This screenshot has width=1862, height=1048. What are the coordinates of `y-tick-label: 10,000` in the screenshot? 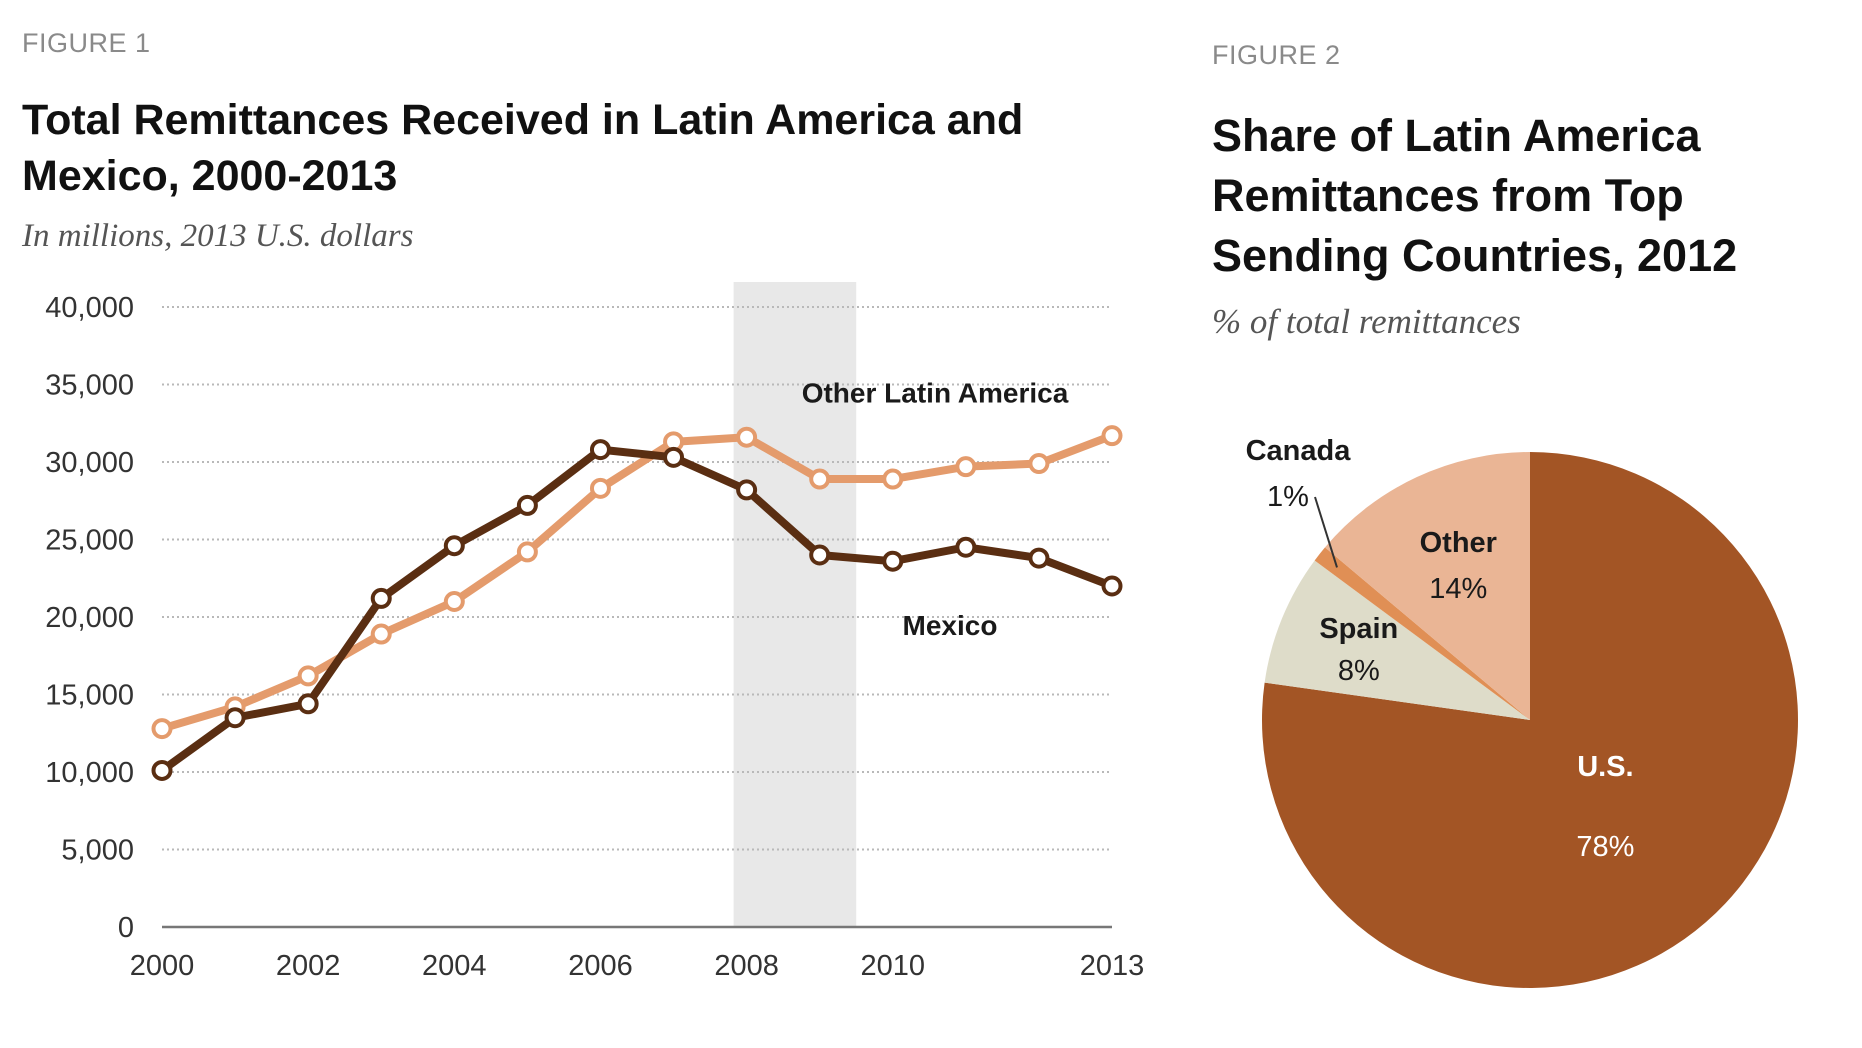 It's located at (89, 773).